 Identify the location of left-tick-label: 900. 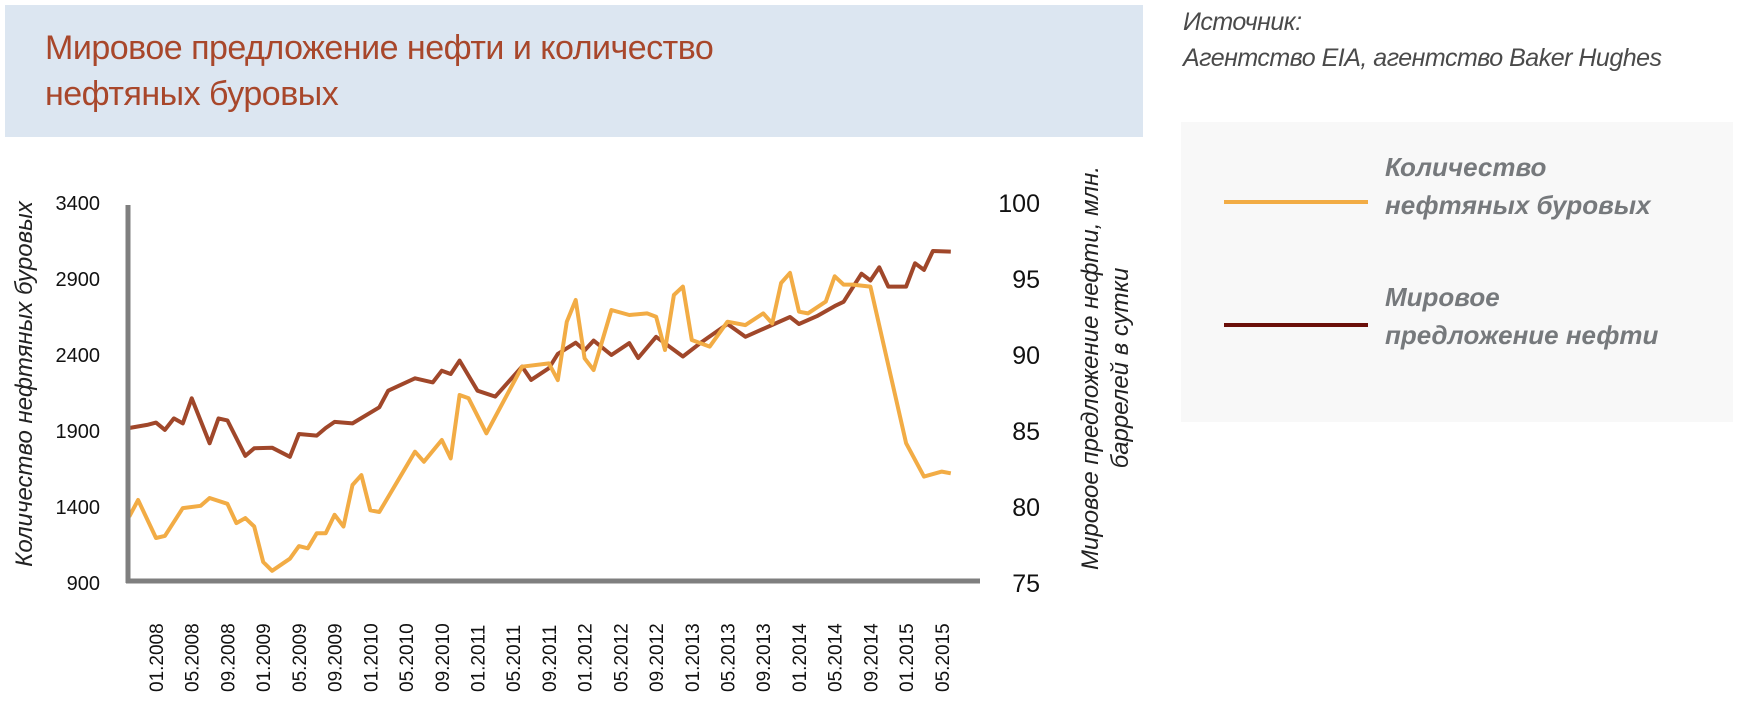
(83, 584).